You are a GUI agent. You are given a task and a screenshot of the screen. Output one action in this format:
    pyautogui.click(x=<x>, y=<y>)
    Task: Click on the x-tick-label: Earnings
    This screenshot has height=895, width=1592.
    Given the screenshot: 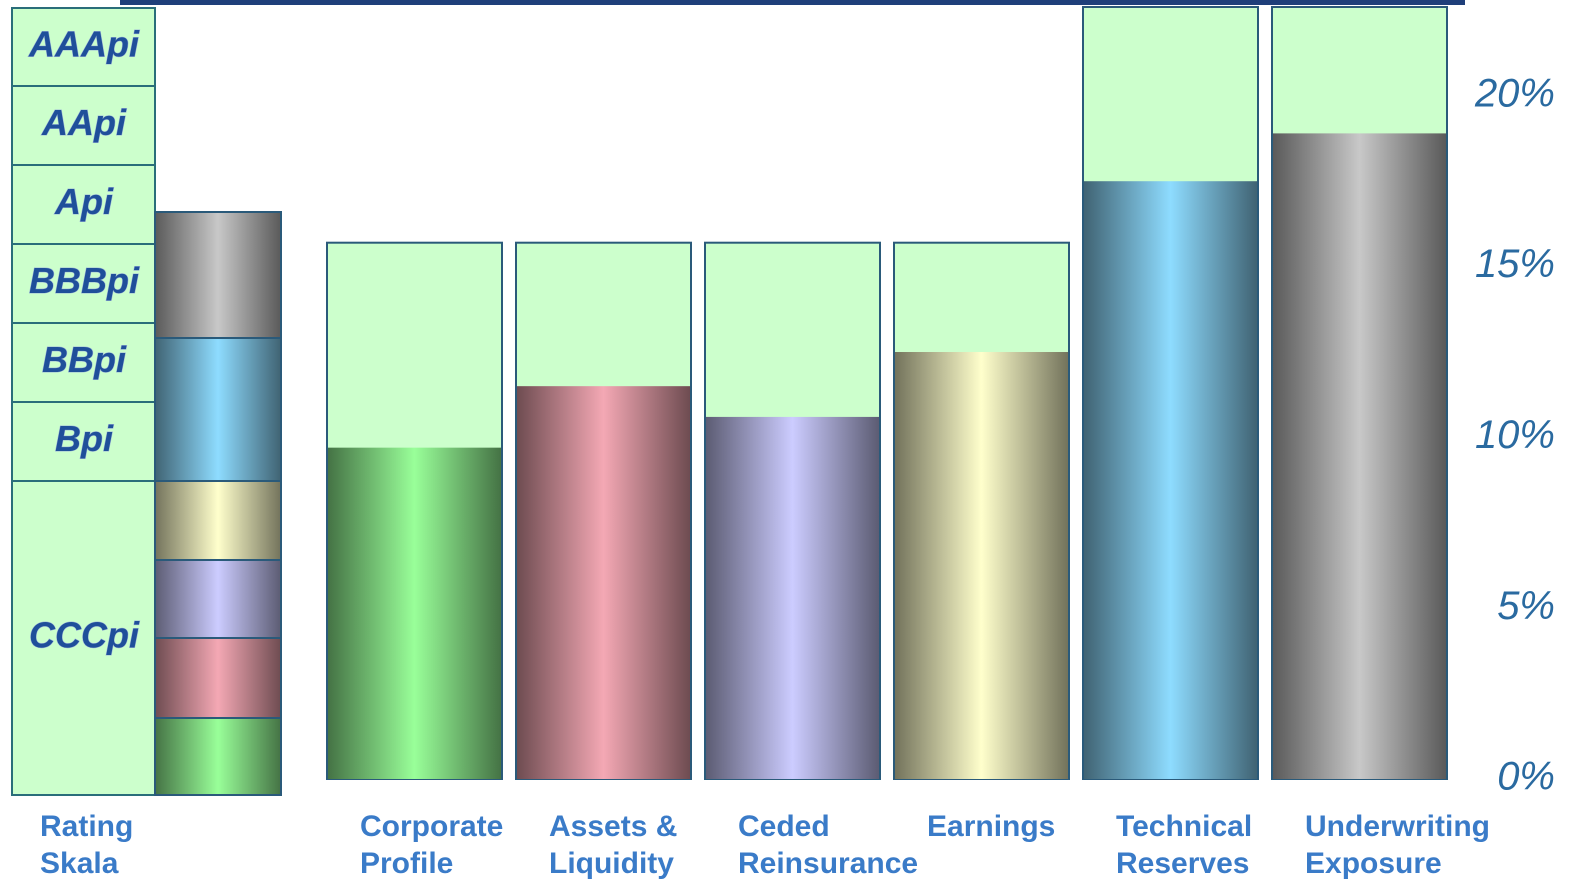 What is the action you would take?
    pyautogui.click(x=991, y=826)
    